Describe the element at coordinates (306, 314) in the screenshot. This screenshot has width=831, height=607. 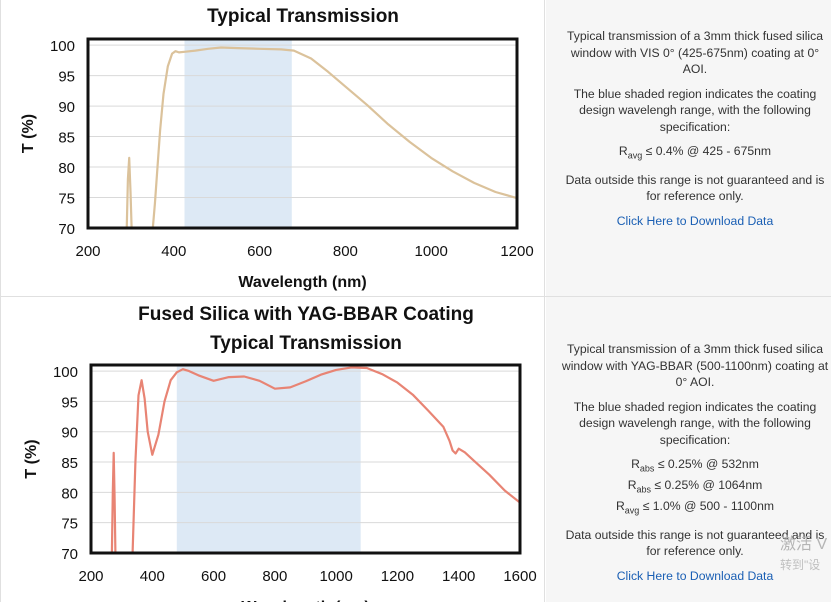
I see `chart-title: Fused Silica with YAG-BBAR Coating` at that location.